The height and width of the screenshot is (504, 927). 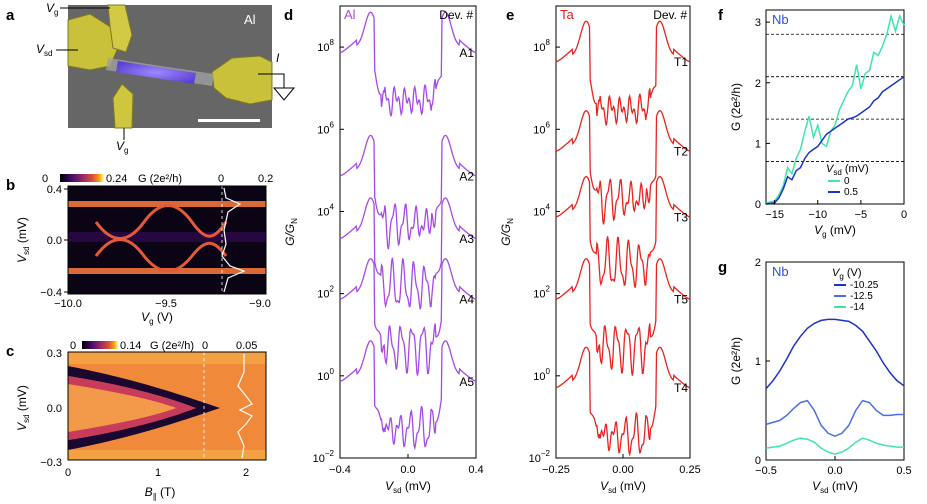 What do you see at coordinates (51, 293) in the screenshot?
I see `panel-b-ytick-label-2: −0.4` at bounding box center [51, 293].